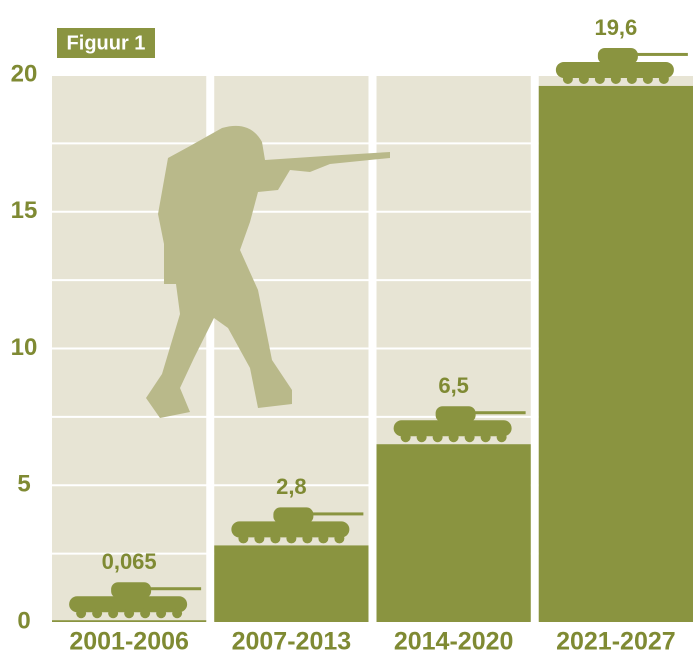  What do you see at coordinates (24, 210) in the screenshot?
I see `y-tick-label: 15` at bounding box center [24, 210].